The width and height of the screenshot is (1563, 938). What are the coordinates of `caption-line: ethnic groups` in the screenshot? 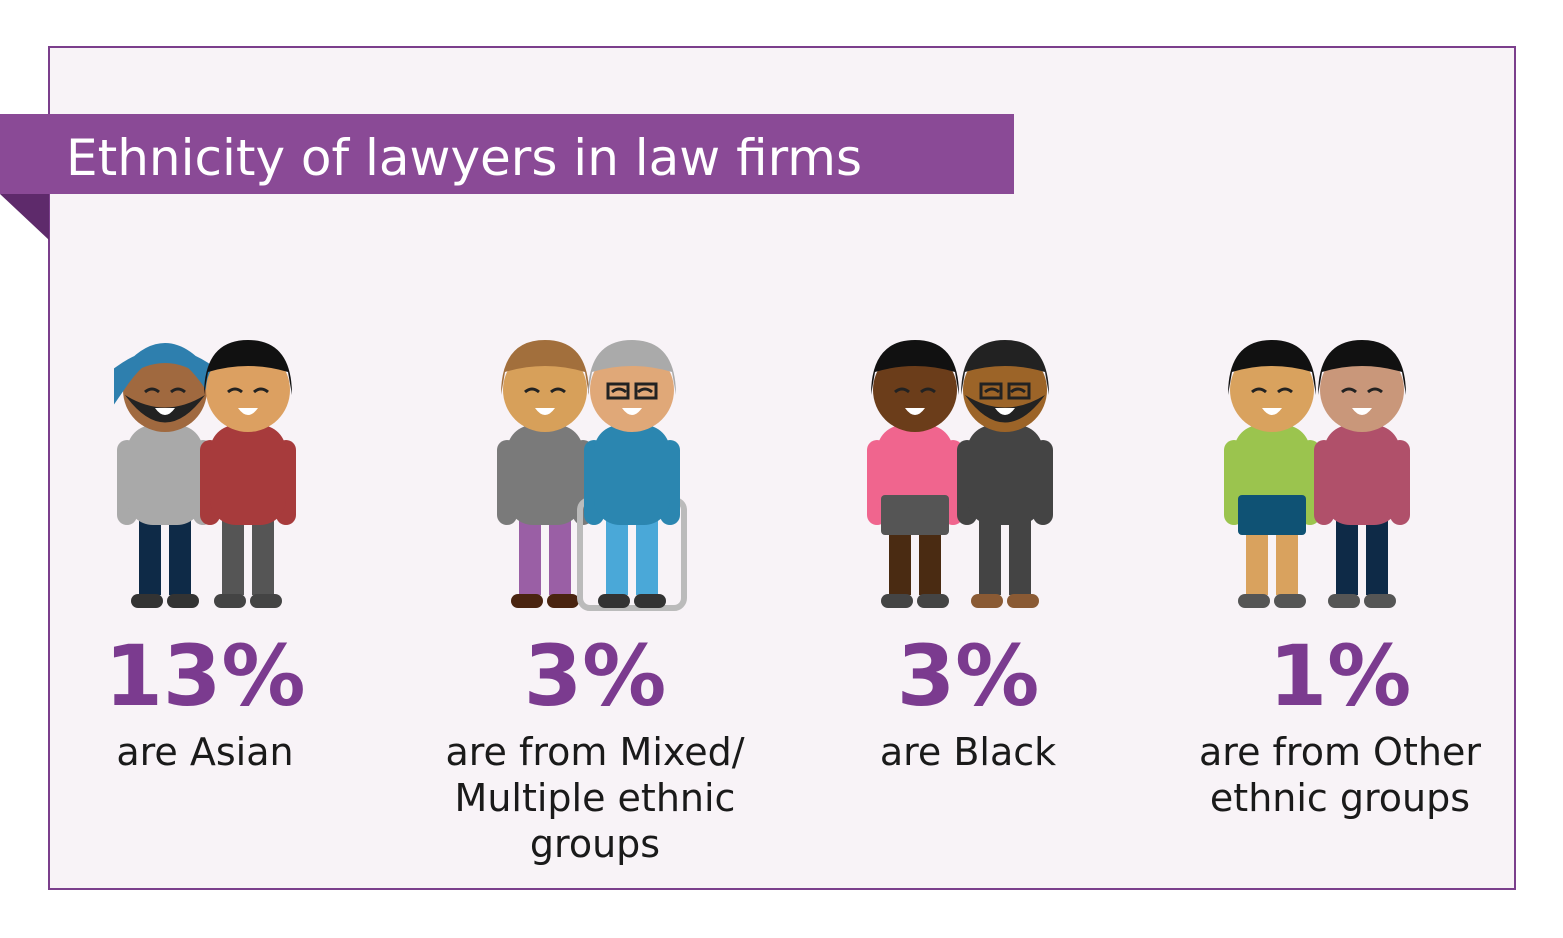 It's located at (1340, 798).